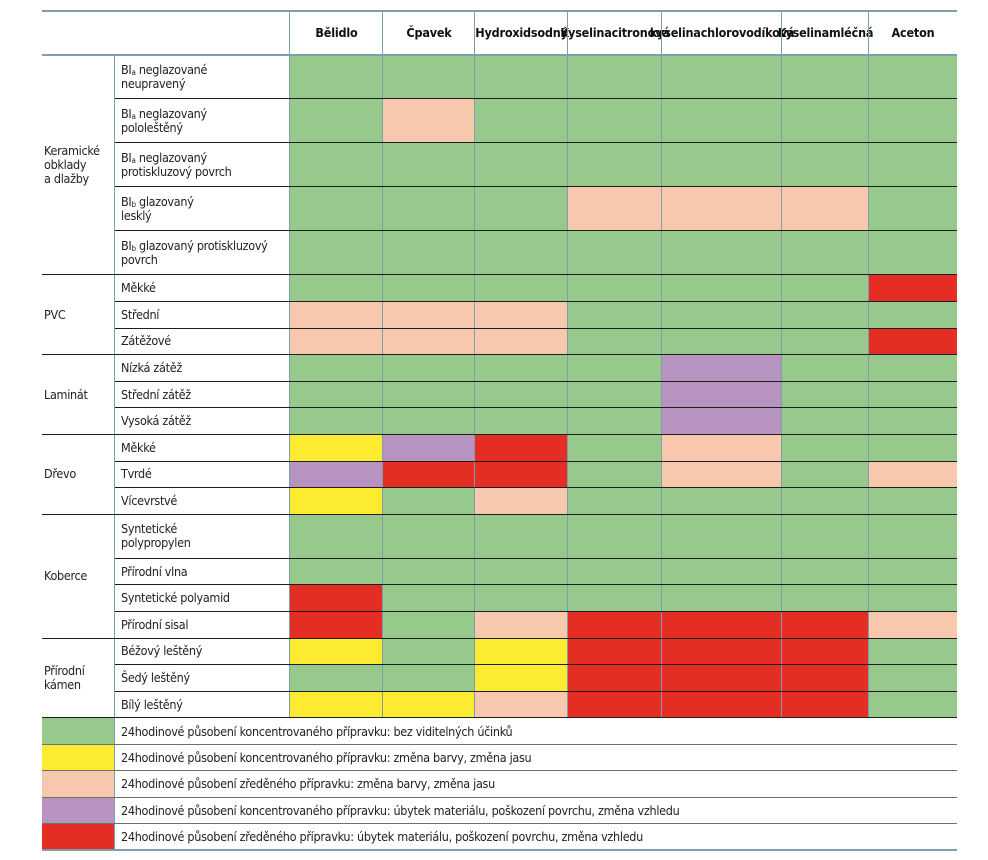  I want to click on row-label-line: Zátěžové, so click(146, 341).